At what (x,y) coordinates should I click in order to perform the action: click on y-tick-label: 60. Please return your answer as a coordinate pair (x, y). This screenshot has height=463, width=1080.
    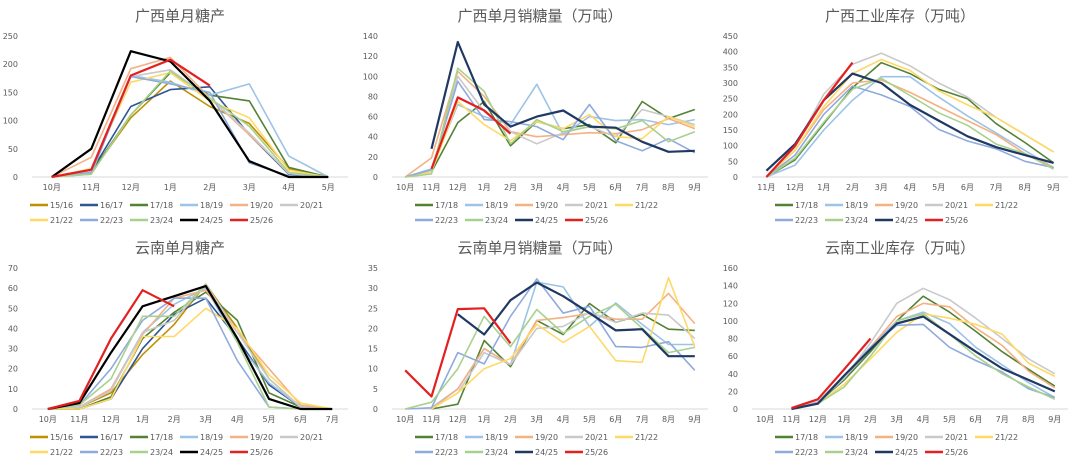
    Looking at the image, I should click on (13, 288).